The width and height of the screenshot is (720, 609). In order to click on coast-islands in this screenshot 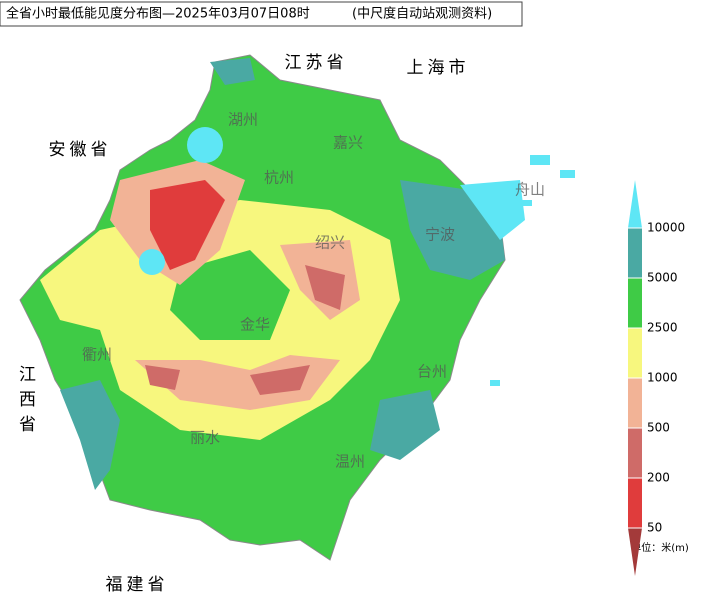, I will do `click(532, 270)`.